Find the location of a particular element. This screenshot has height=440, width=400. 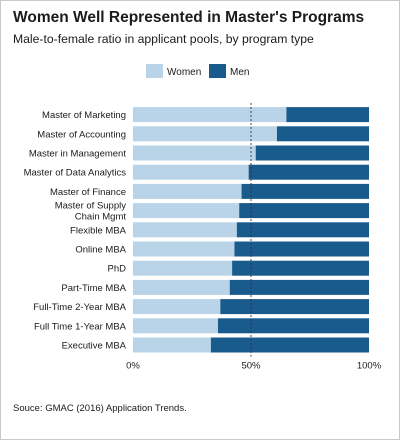

category-label-9: Part-Time MBA is located at coordinates (93, 288).